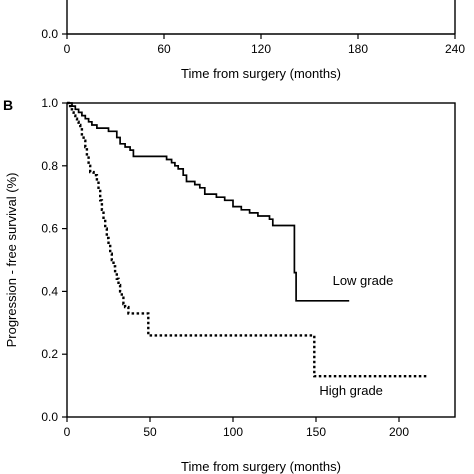 This screenshot has width=474, height=474. I want to click on panel-b-y-axis-label: Progression - free survival (%), so click(11, 260).